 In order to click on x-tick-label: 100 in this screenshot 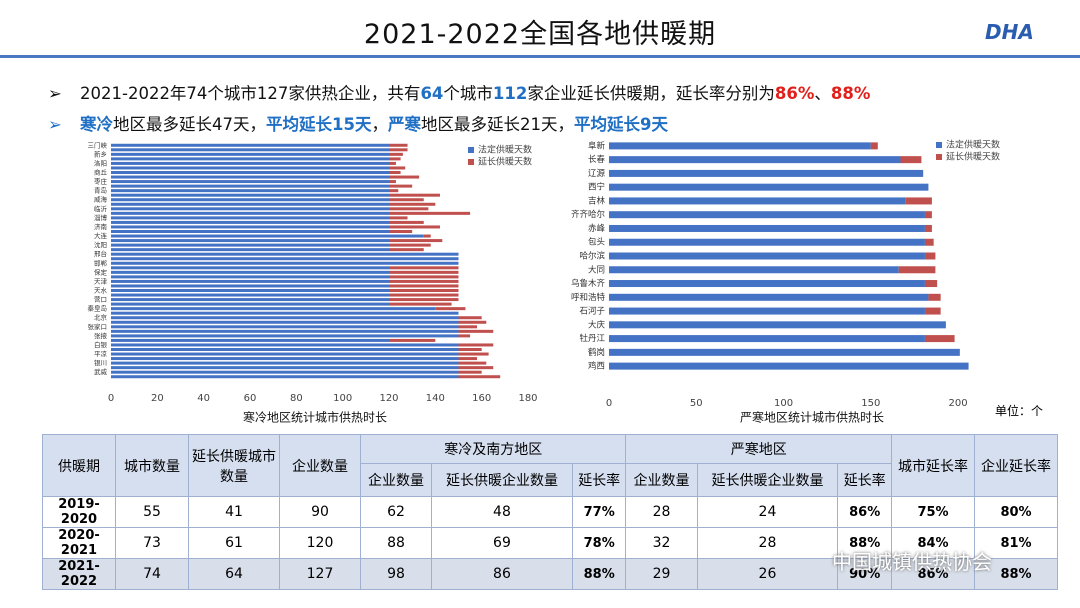, I will do `click(342, 398)`.